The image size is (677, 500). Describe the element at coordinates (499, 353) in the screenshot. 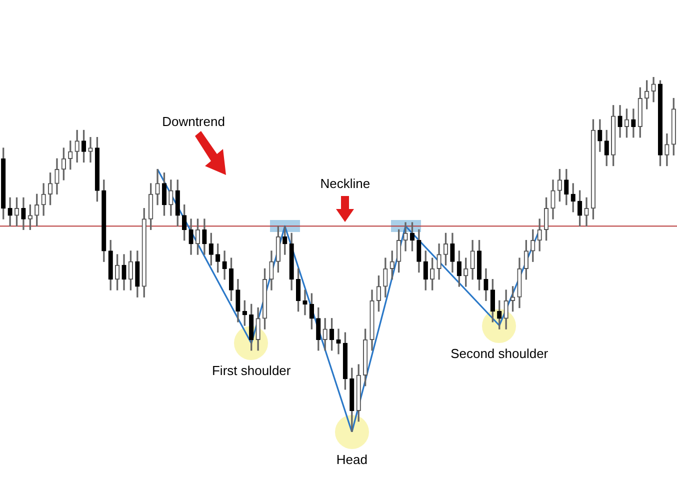

I see `annotation: Second shoulder` at that location.